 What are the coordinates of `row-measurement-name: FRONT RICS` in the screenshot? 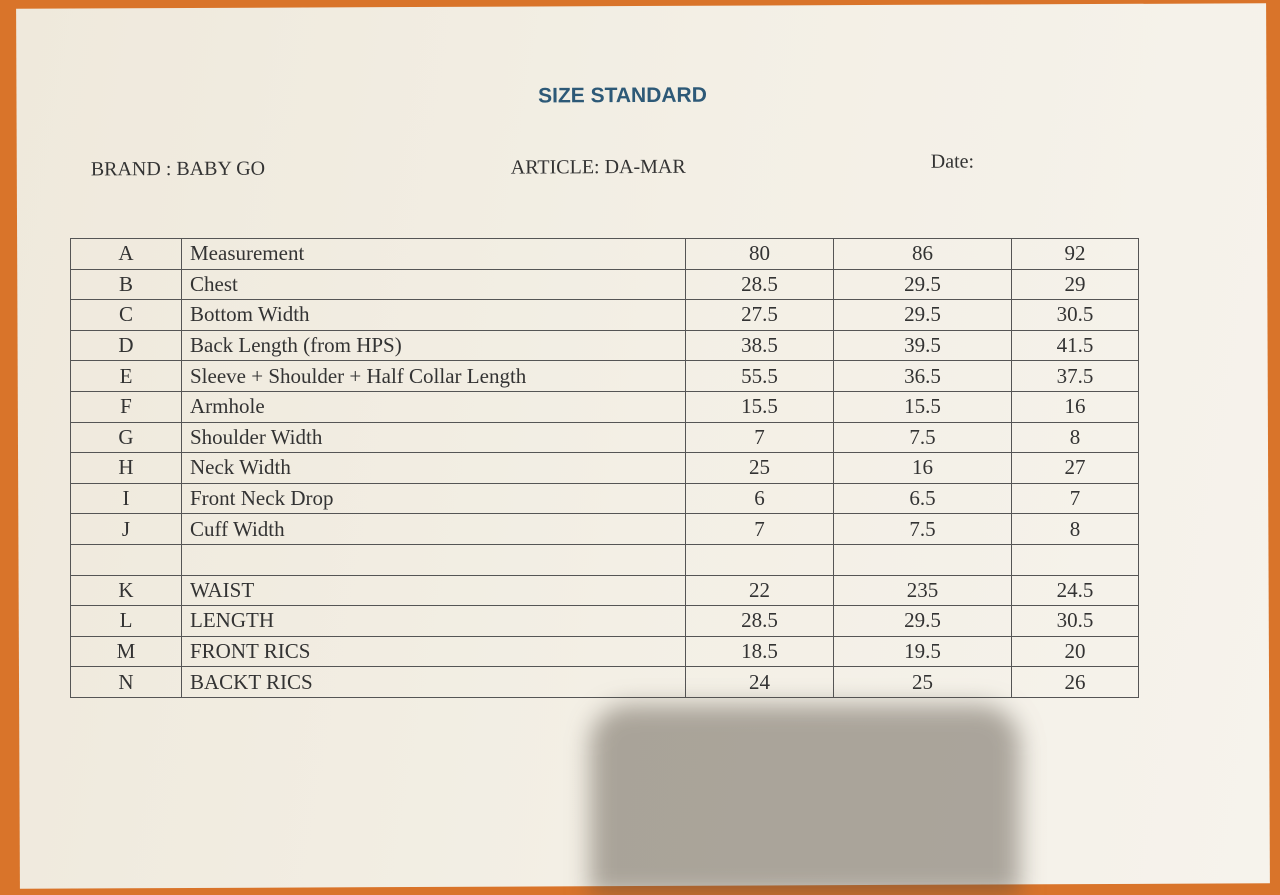 It's located at (433, 651).